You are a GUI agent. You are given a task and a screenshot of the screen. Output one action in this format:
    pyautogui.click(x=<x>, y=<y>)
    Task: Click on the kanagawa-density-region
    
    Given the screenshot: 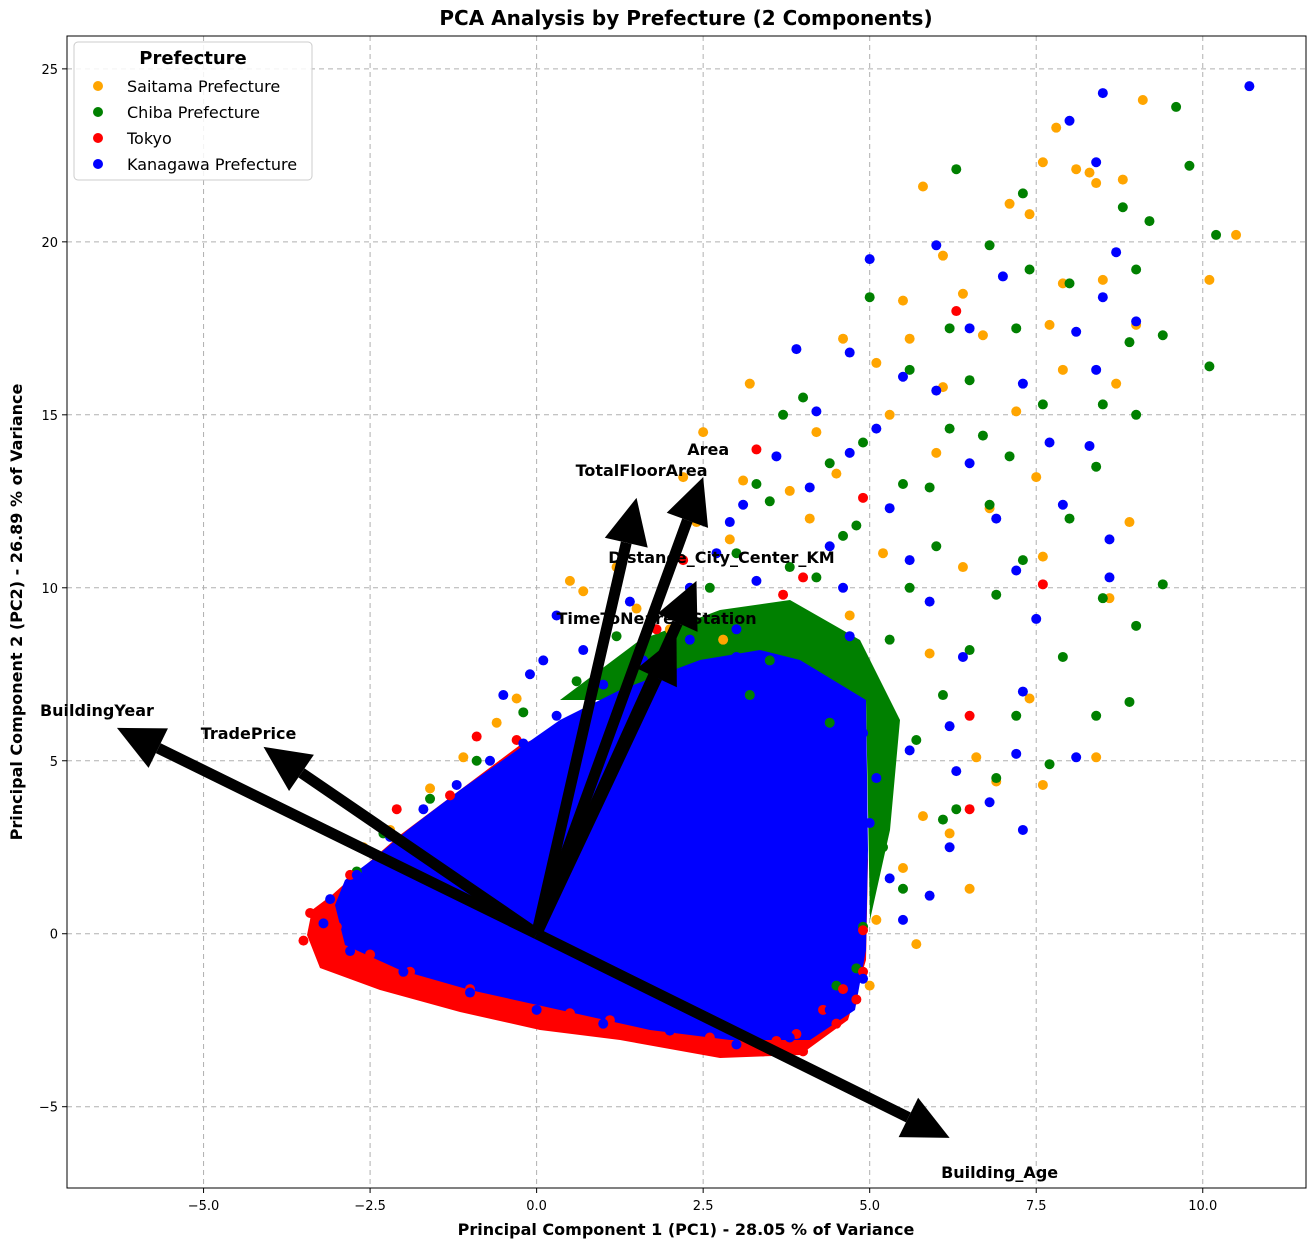 What is the action you would take?
    pyautogui.click(x=601, y=845)
    